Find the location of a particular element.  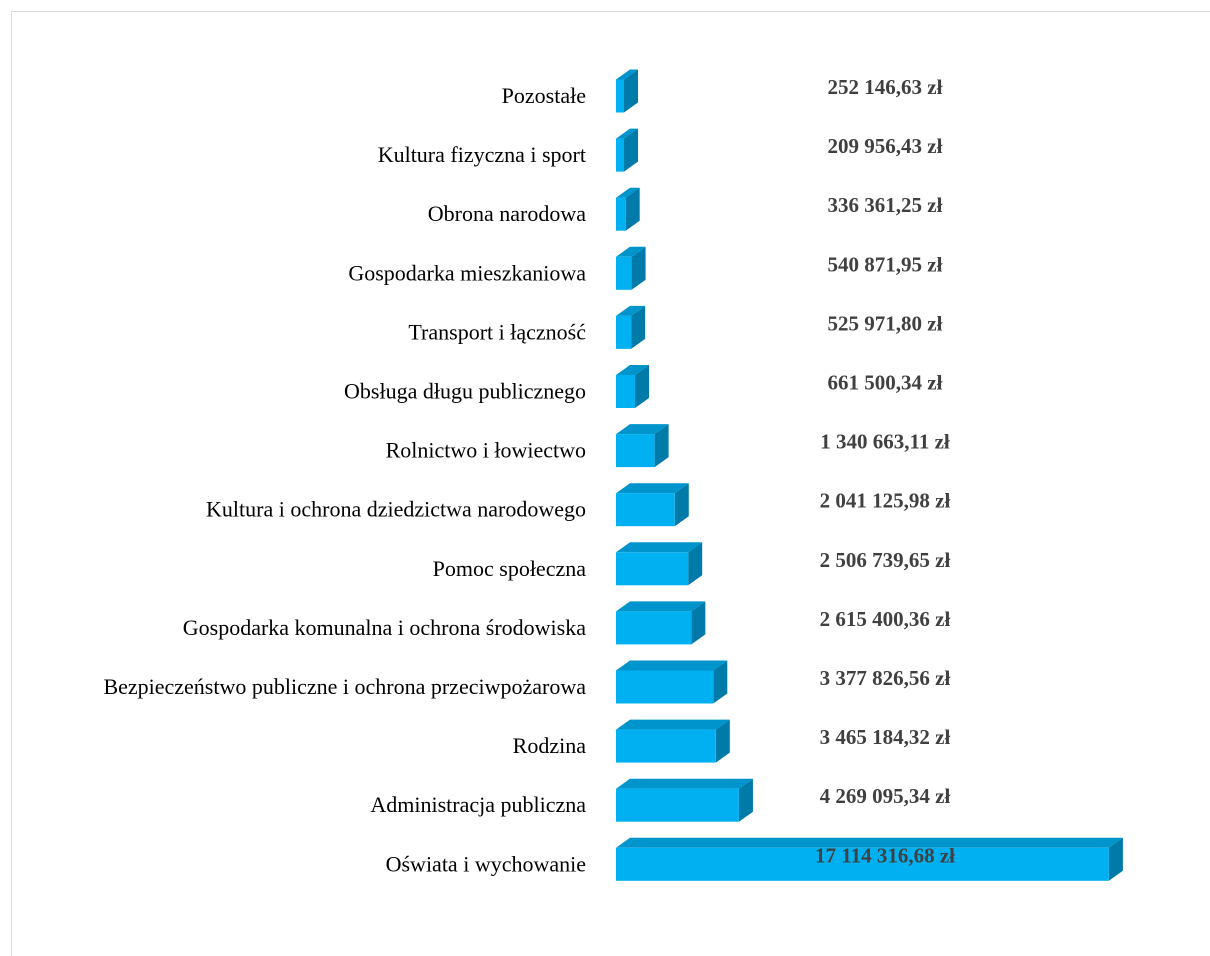

data-label: 17 114 316,68 zł is located at coordinates (885, 855).